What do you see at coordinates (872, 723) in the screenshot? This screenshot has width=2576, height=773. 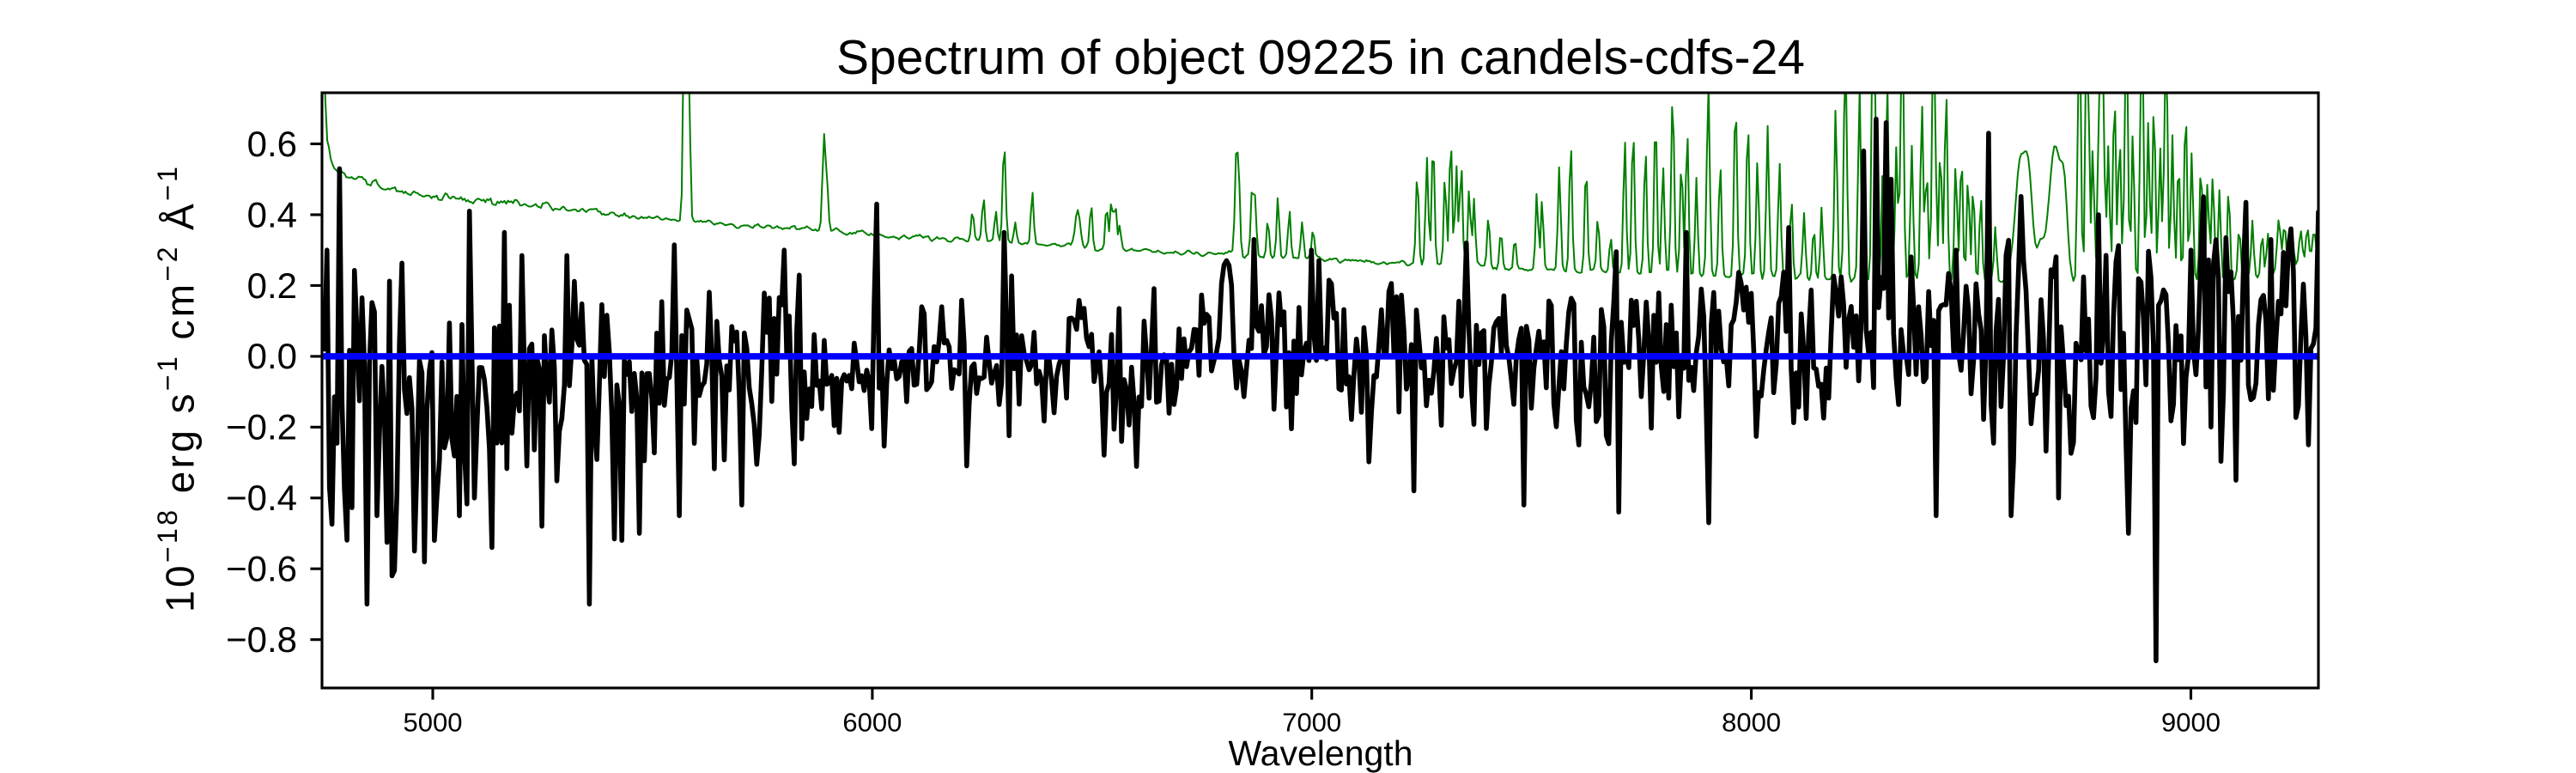 I see `svg-text: 6000` at bounding box center [872, 723].